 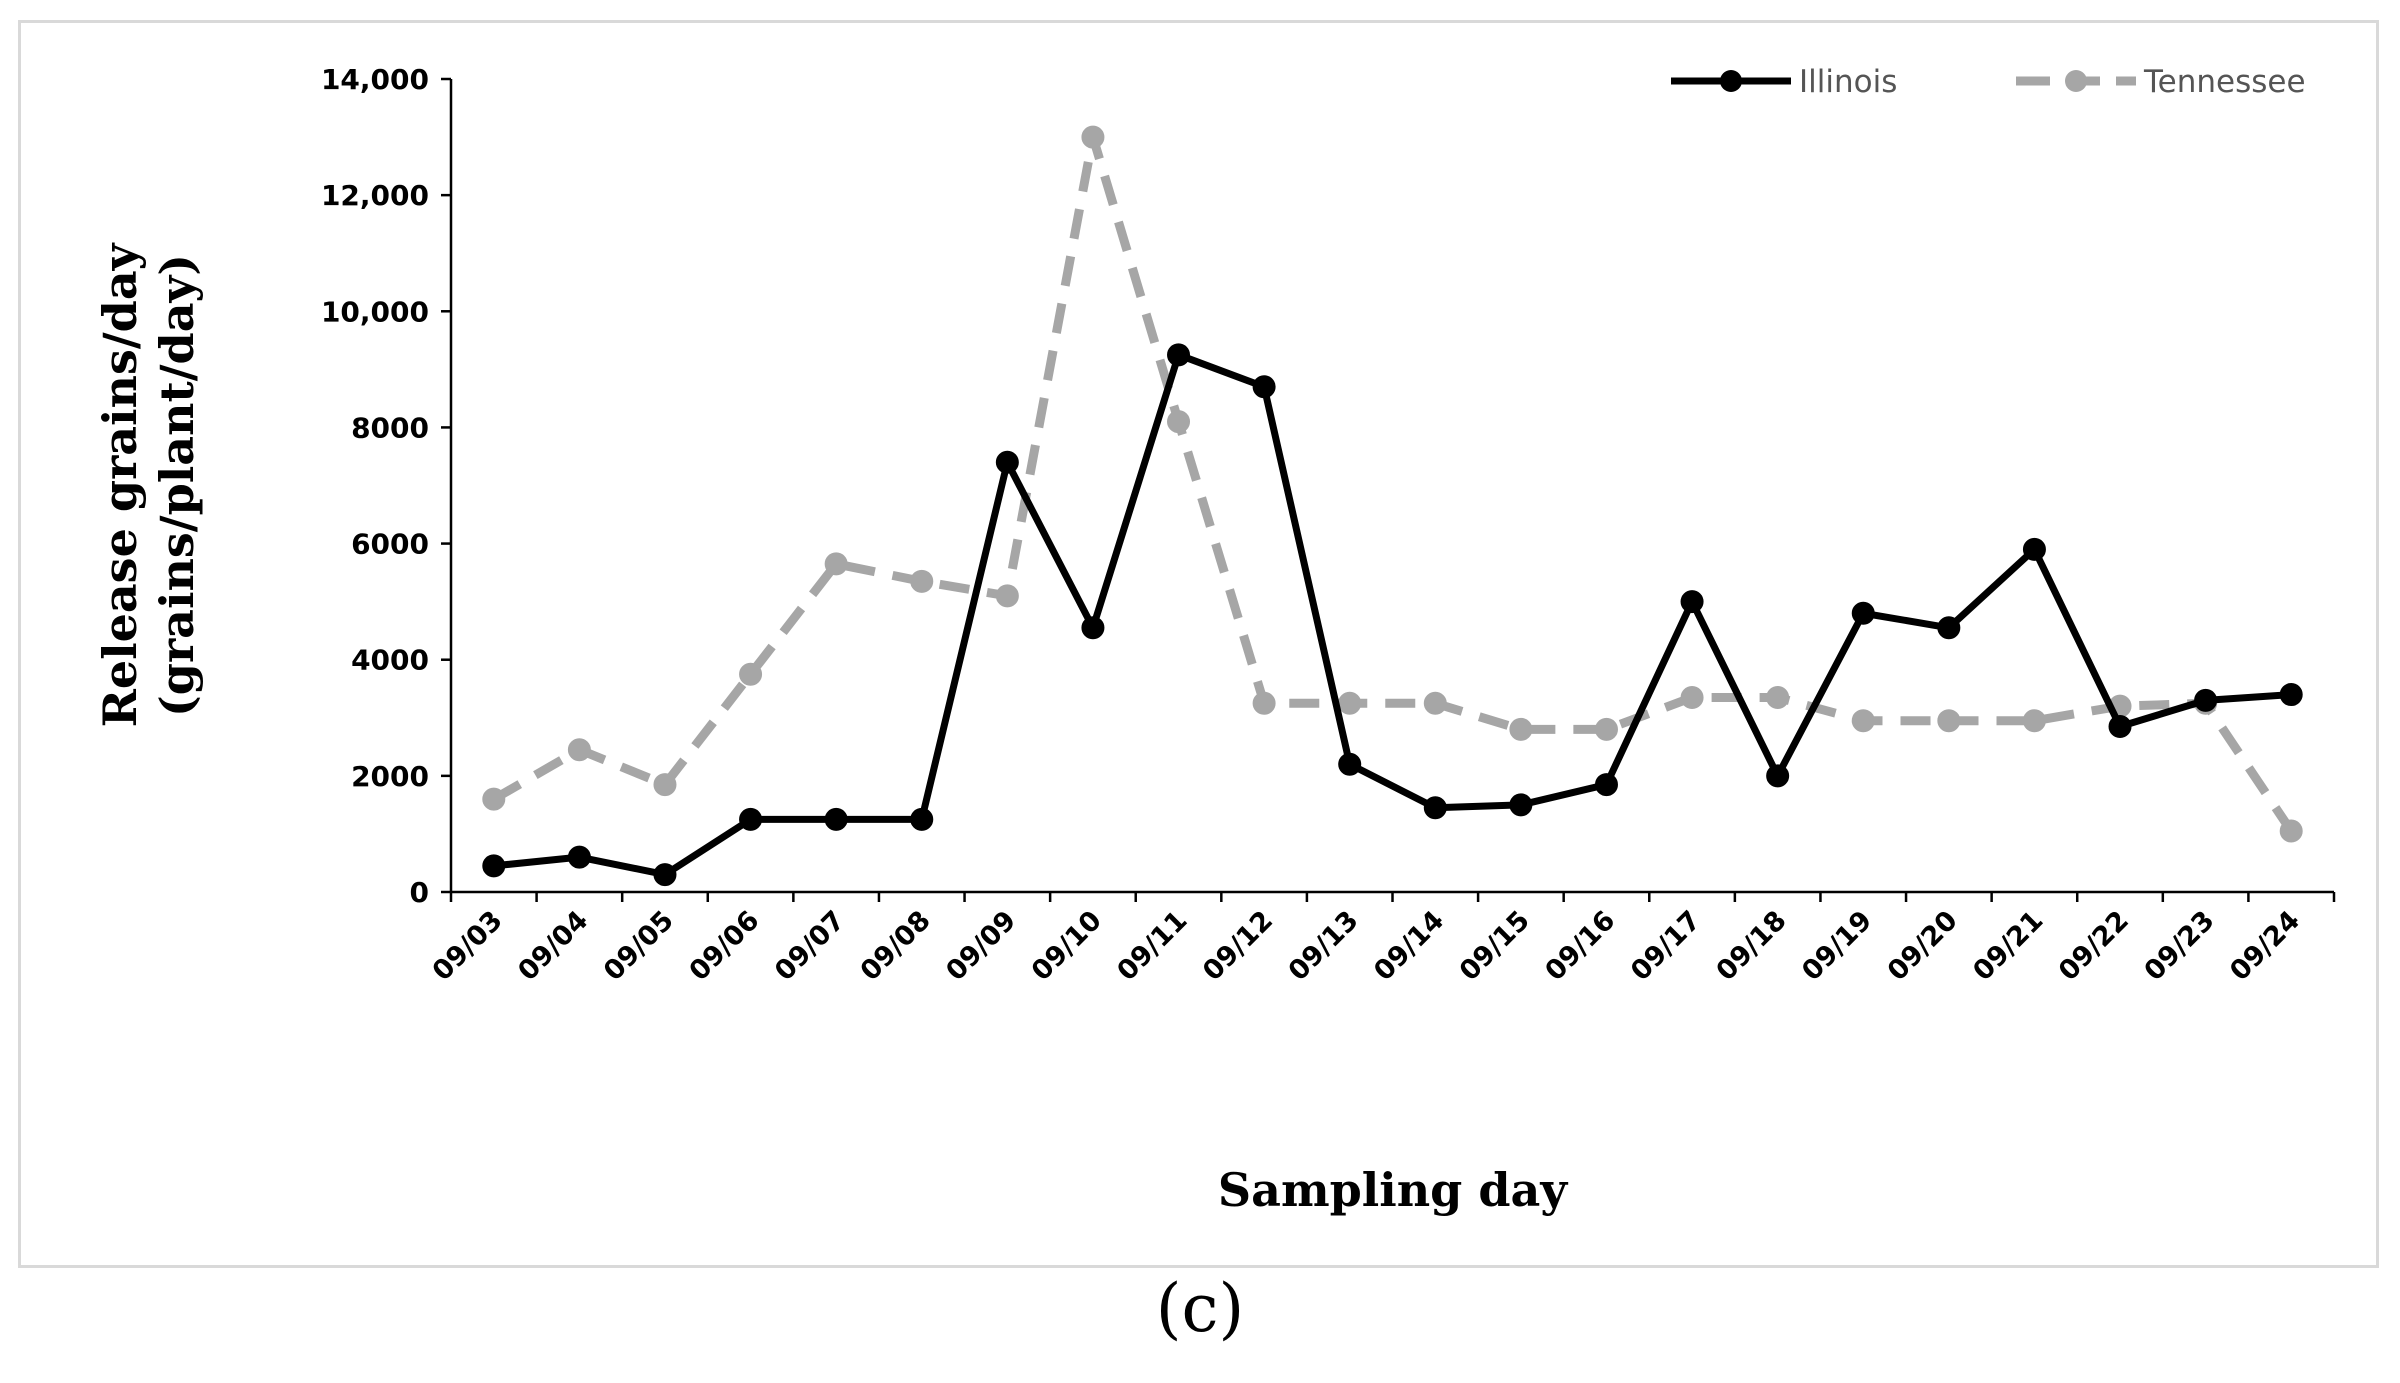 What do you see at coordinates (1495, 946) in the screenshot?
I see `x-tick-label: 09/15` at bounding box center [1495, 946].